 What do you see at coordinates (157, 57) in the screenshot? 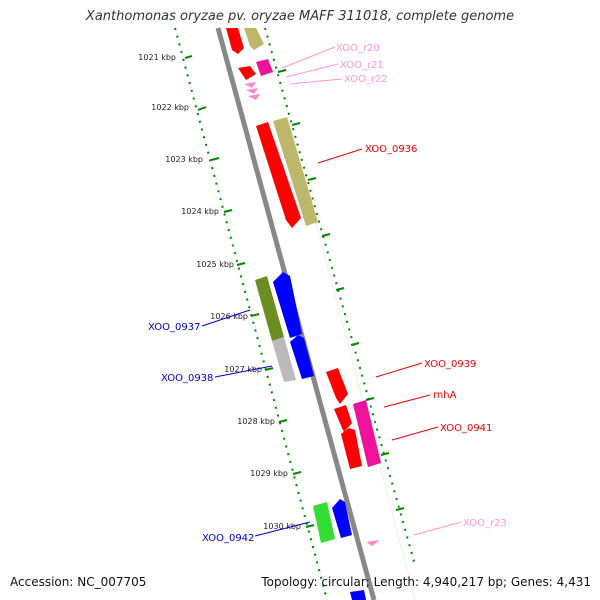
I see `tick-label: 1021 kbp` at bounding box center [157, 57].